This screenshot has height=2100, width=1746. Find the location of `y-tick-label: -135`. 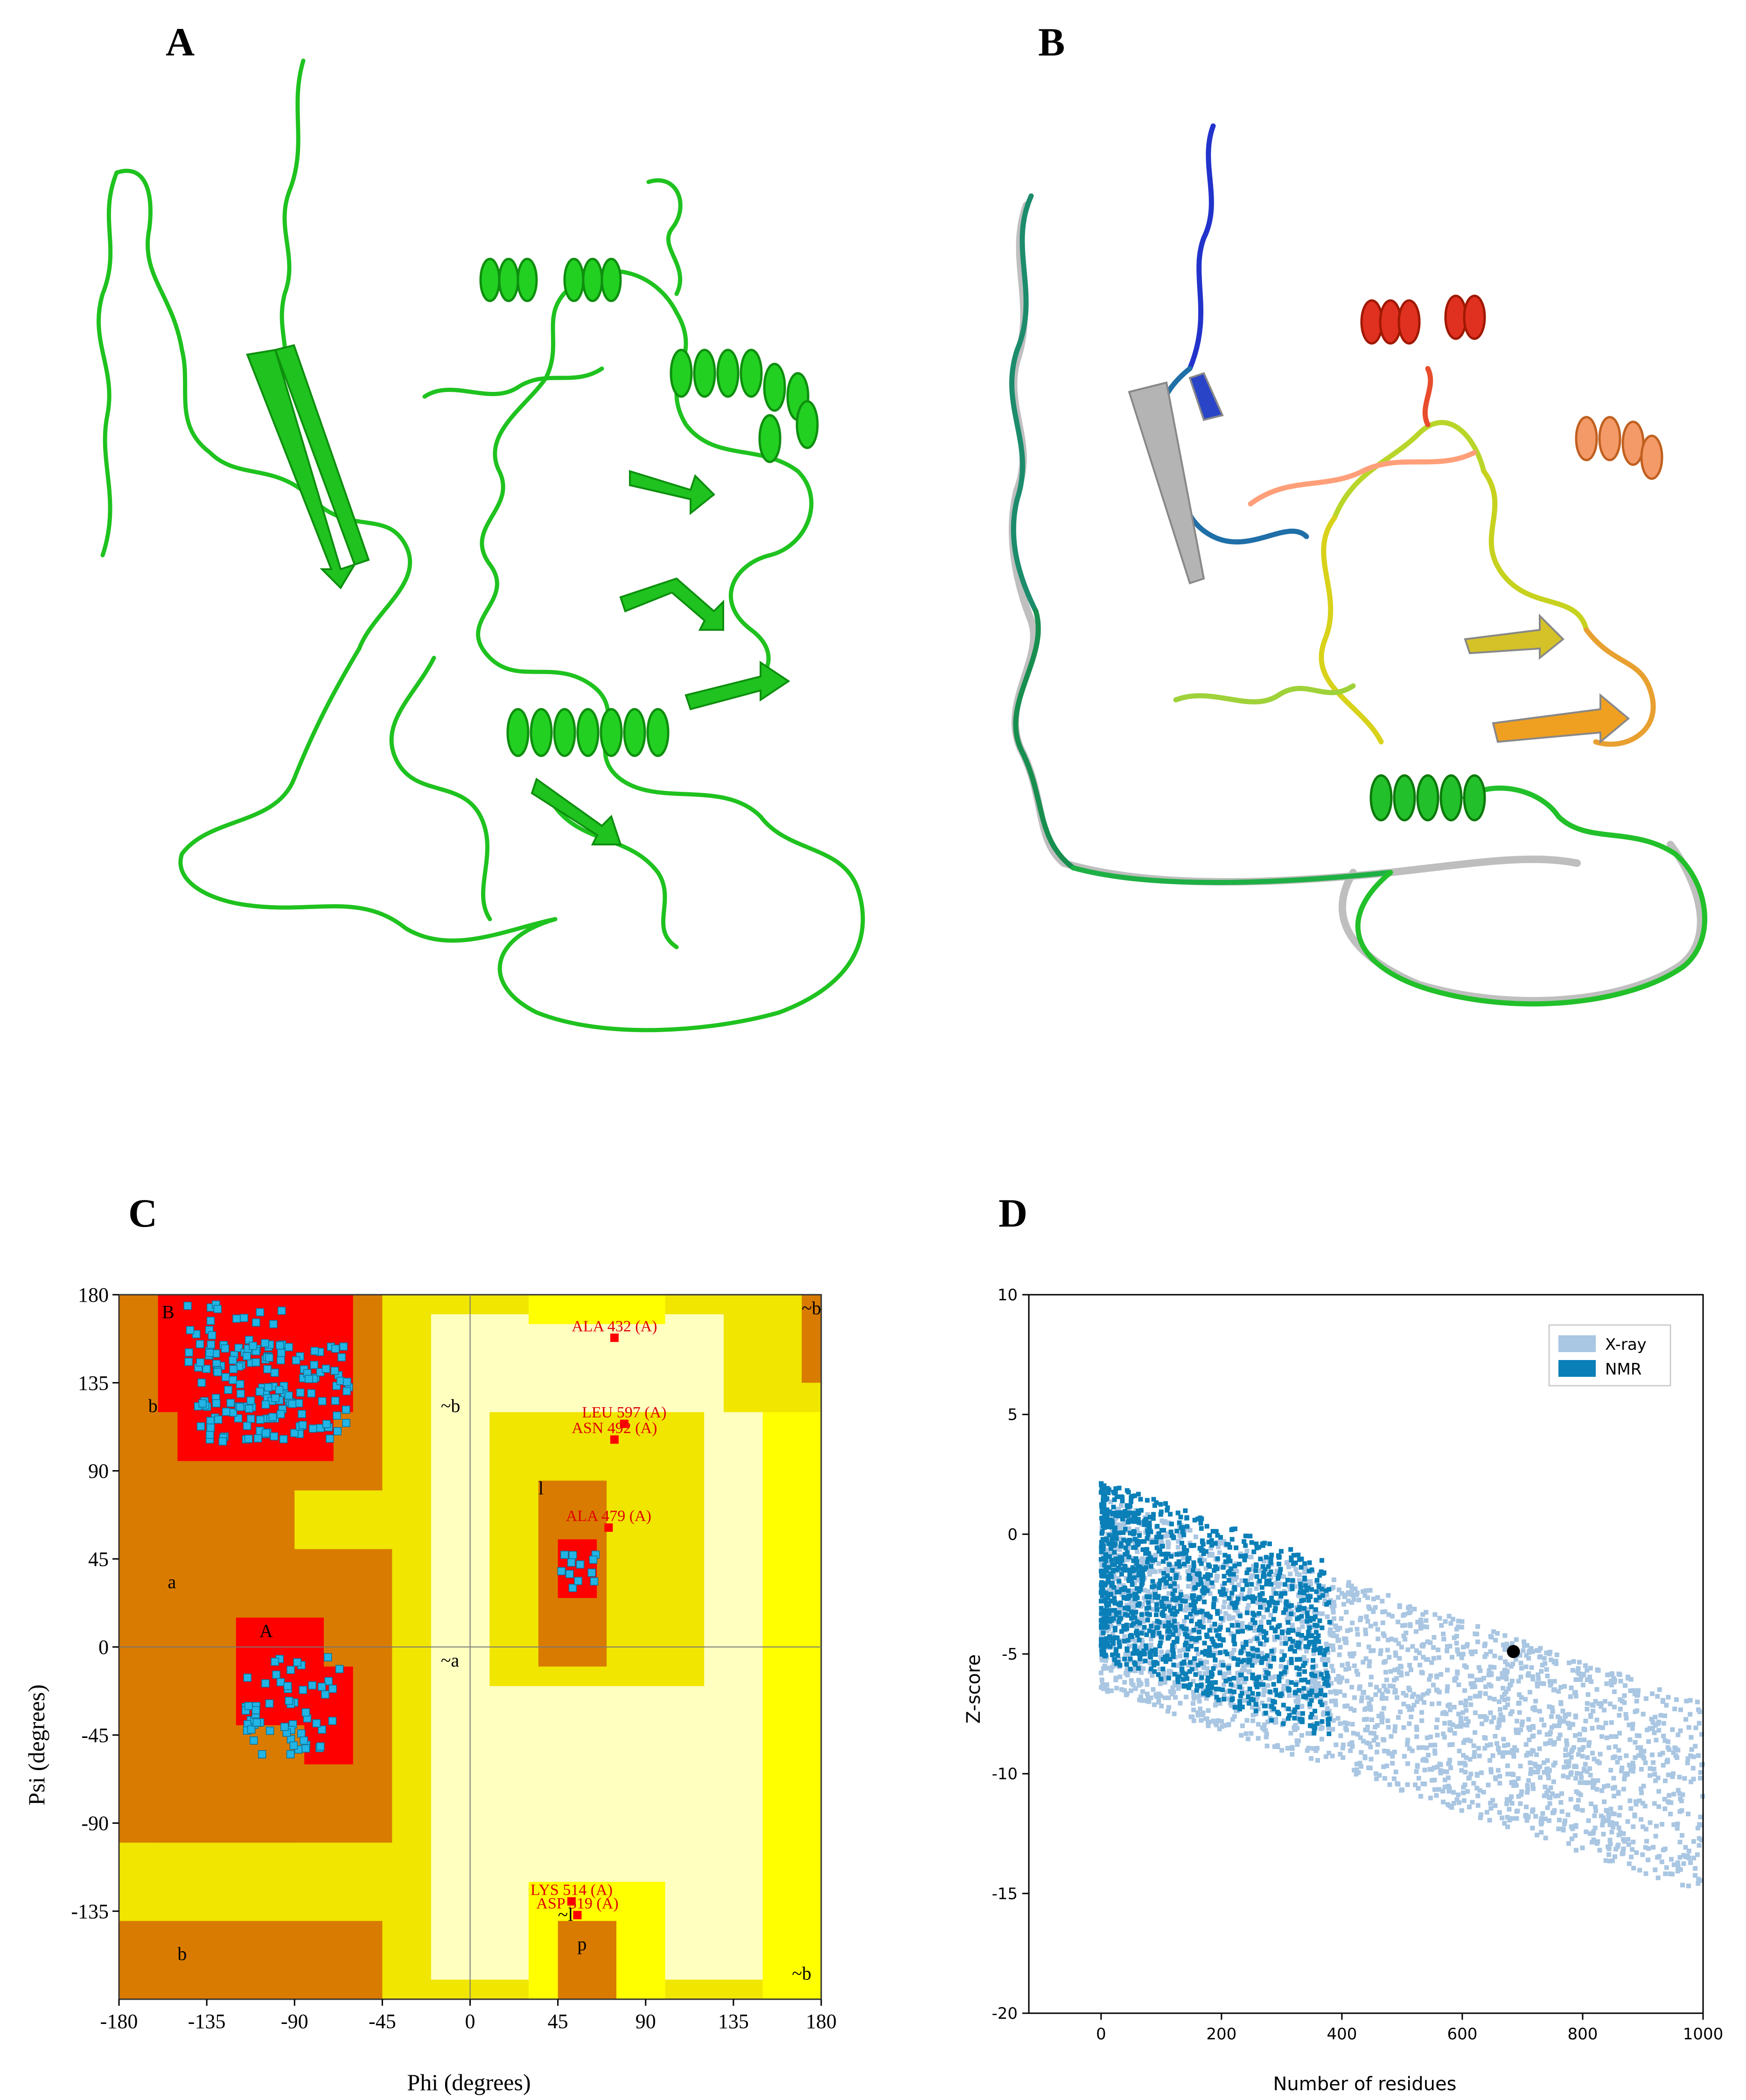

y-tick-label: -135 is located at coordinates (90, 1912).